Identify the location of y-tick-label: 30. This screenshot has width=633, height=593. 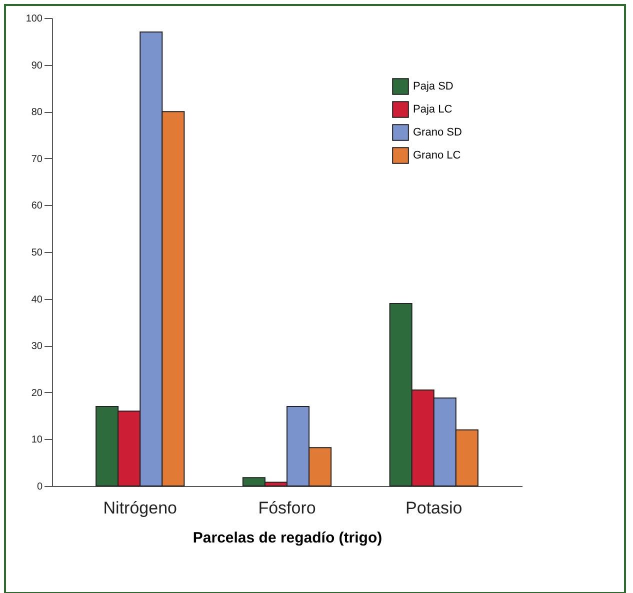
(37, 346).